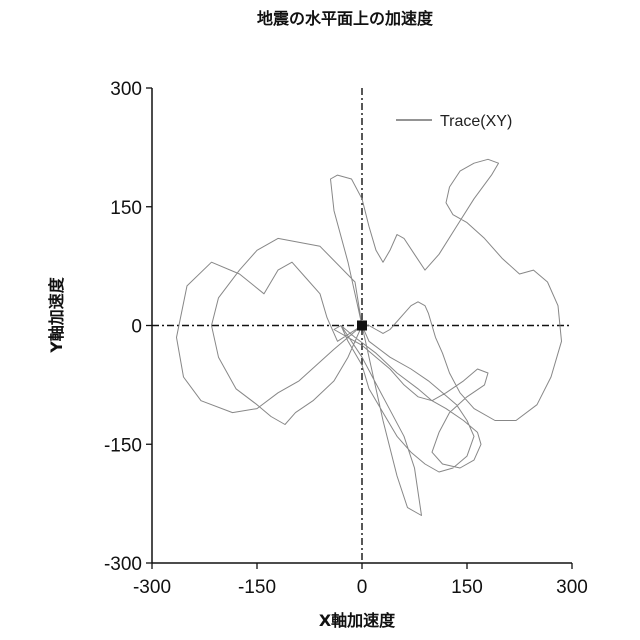 The image size is (640, 640). What do you see at coordinates (467, 587) in the screenshot?
I see `x-tick-label: 150` at bounding box center [467, 587].